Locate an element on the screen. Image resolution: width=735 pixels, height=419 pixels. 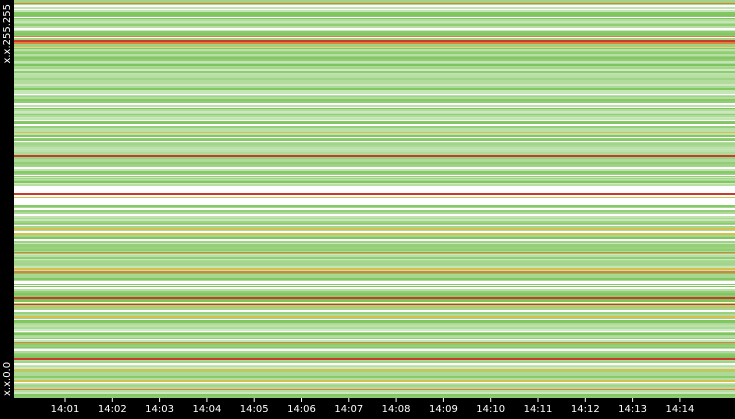
x-tick-label: 14:12 is located at coordinates (585, 409).